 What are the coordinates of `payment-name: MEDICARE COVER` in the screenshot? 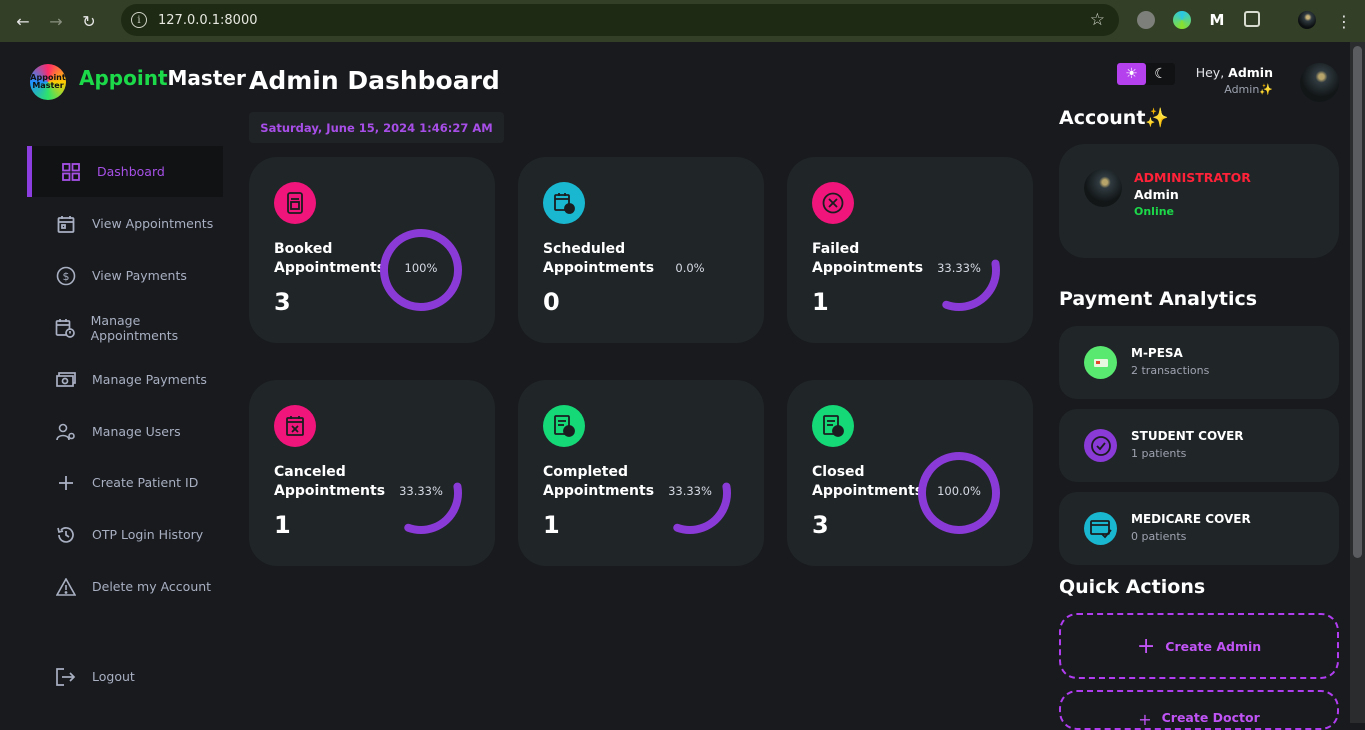 It's located at (1191, 519).